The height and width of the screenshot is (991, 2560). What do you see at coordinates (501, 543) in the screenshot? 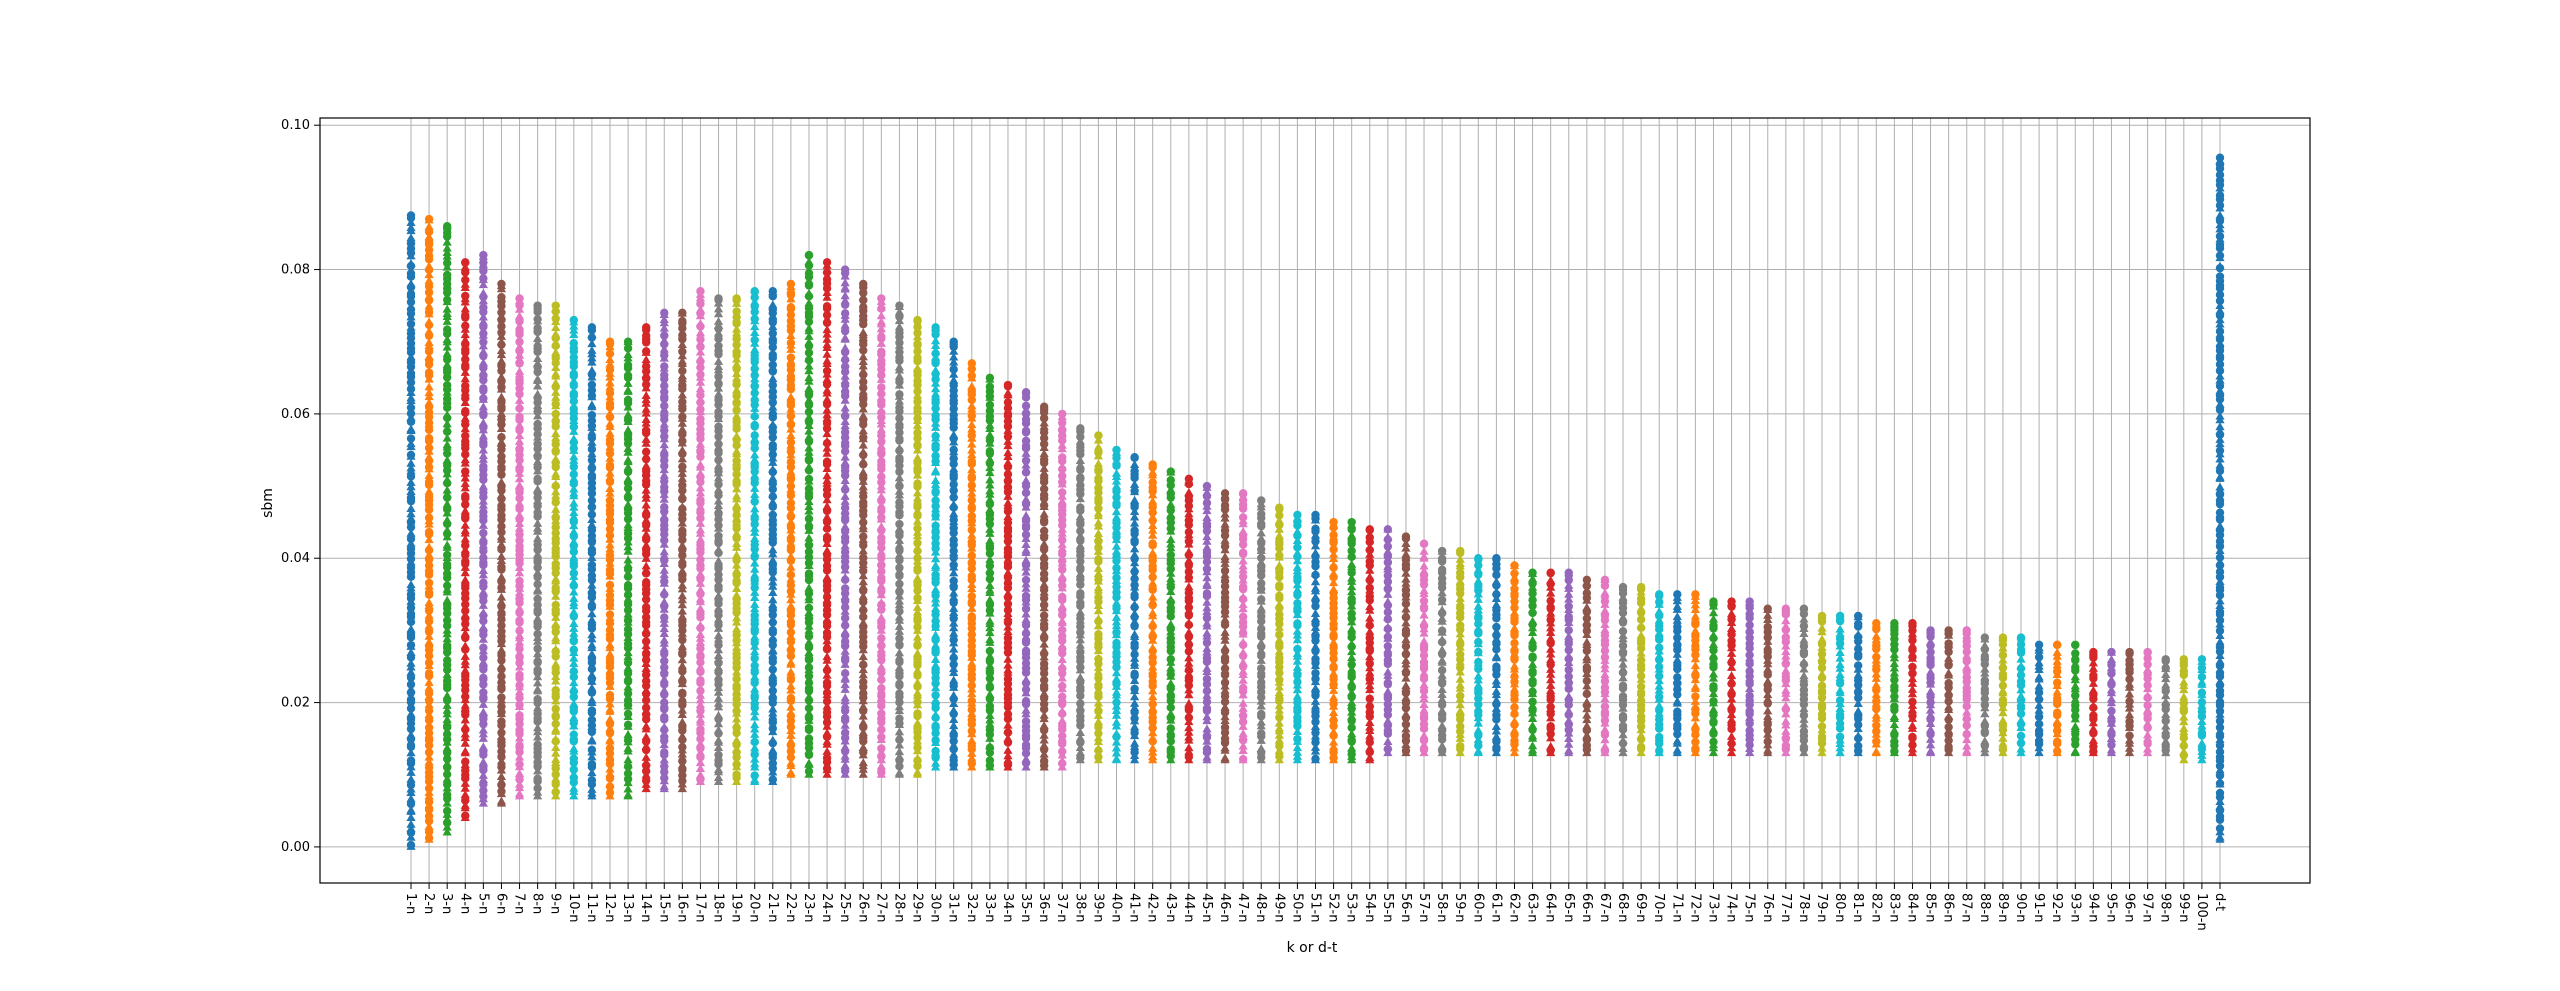
I see `series-6-n` at bounding box center [501, 543].